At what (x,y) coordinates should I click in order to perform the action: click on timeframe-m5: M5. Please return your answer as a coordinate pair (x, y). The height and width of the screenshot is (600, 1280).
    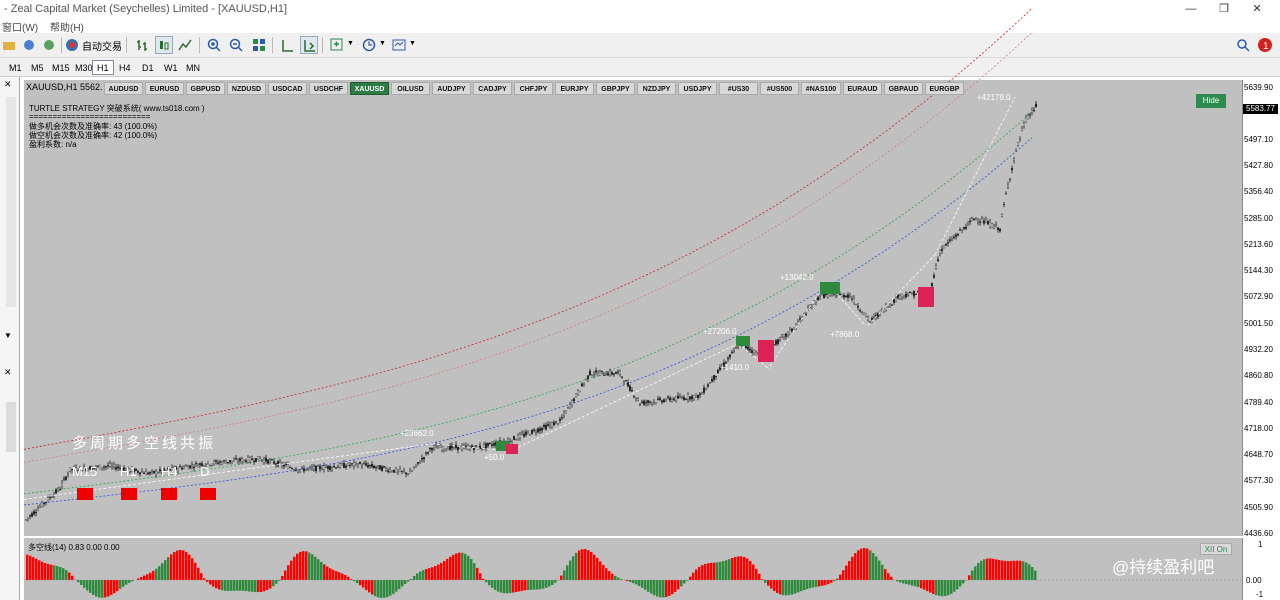
    Looking at the image, I should click on (37, 68).